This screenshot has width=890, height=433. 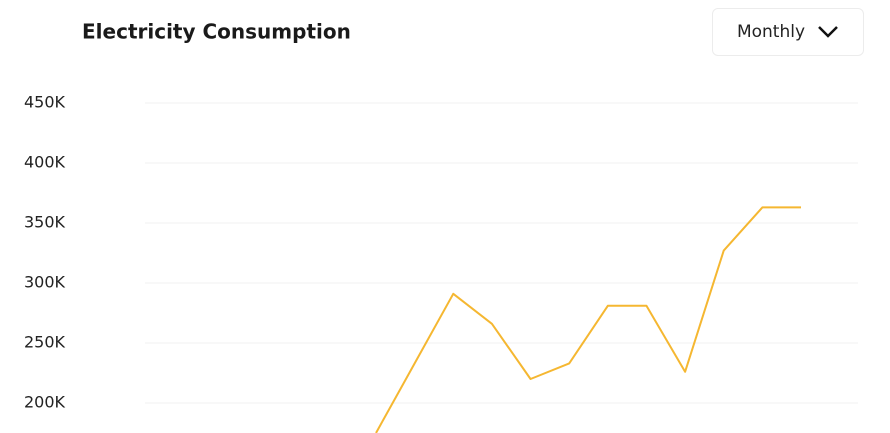 What do you see at coordinates (45, 222) in the screenshot?
I see `y-tick-label: 350K` at bounding box center [45, 222].